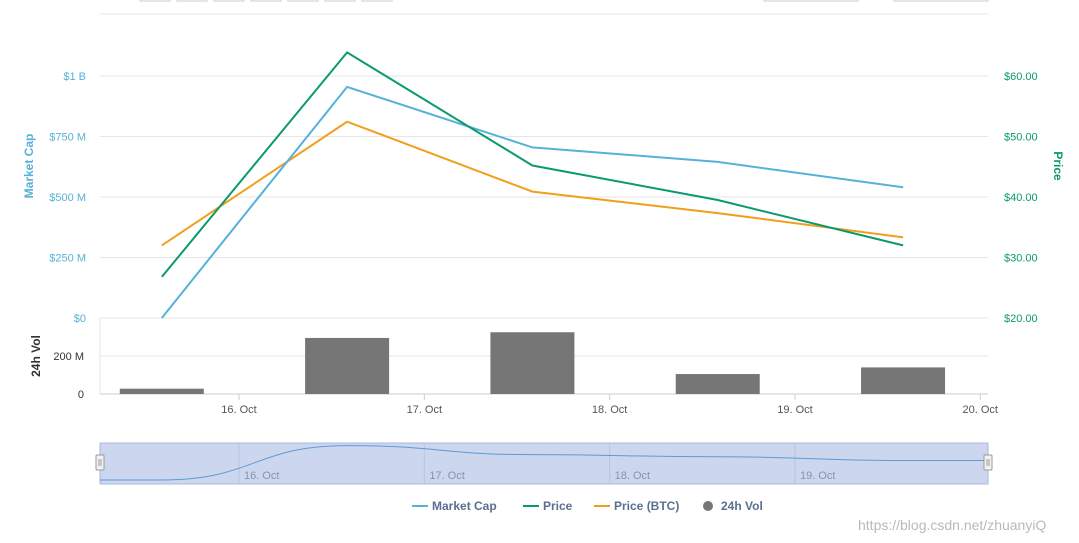  I want to click on x-tick-label: 16. Oct, so click(238, 410).